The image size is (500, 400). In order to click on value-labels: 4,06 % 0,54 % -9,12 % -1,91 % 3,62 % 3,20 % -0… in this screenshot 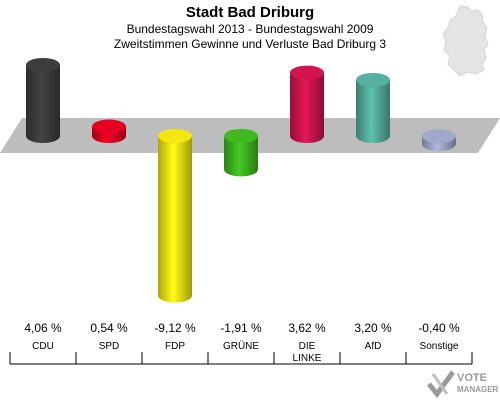, I will do `click(242, 328)`.